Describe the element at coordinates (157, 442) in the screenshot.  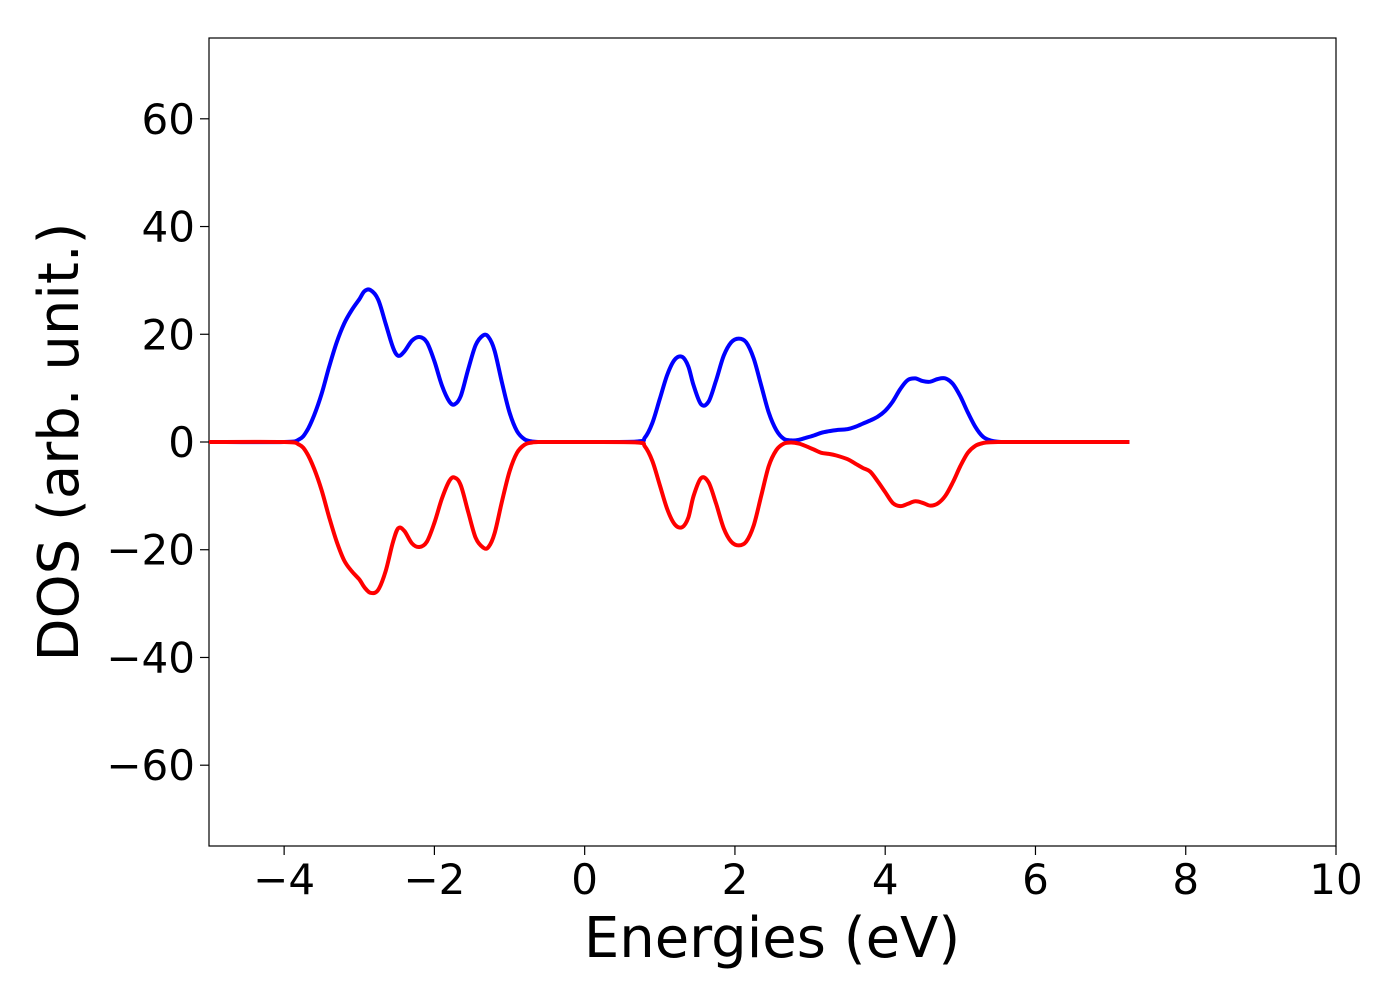
I see `y-axis-ticks: 60 40 20 0 −20 −40 −60` at that location.